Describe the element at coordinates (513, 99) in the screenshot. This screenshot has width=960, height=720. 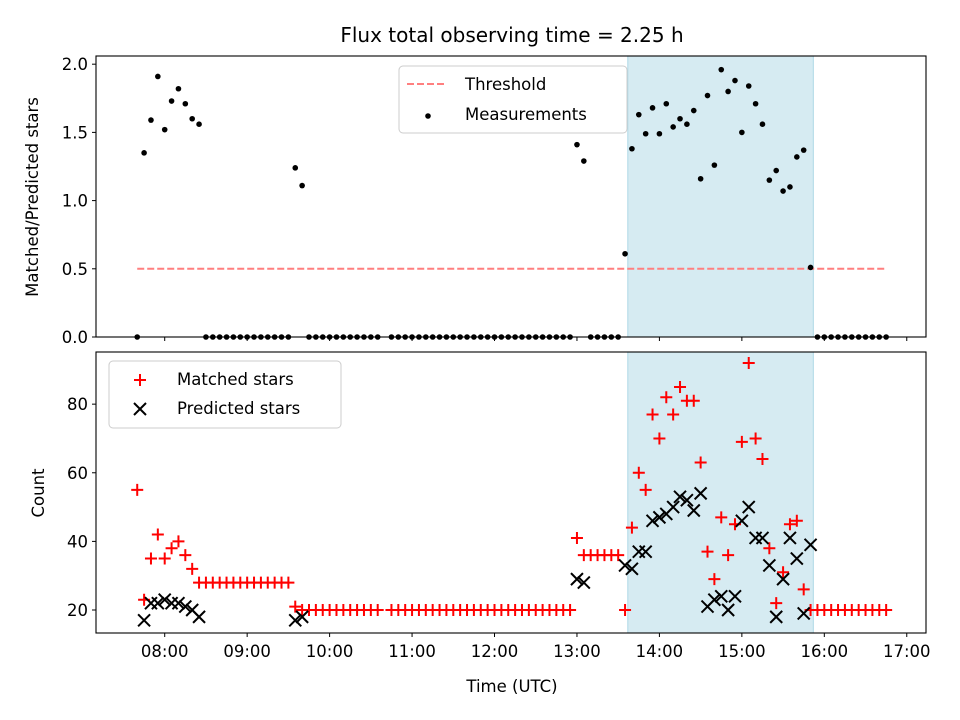
I see `ratio-legend: Threshold Measurements` at that location.